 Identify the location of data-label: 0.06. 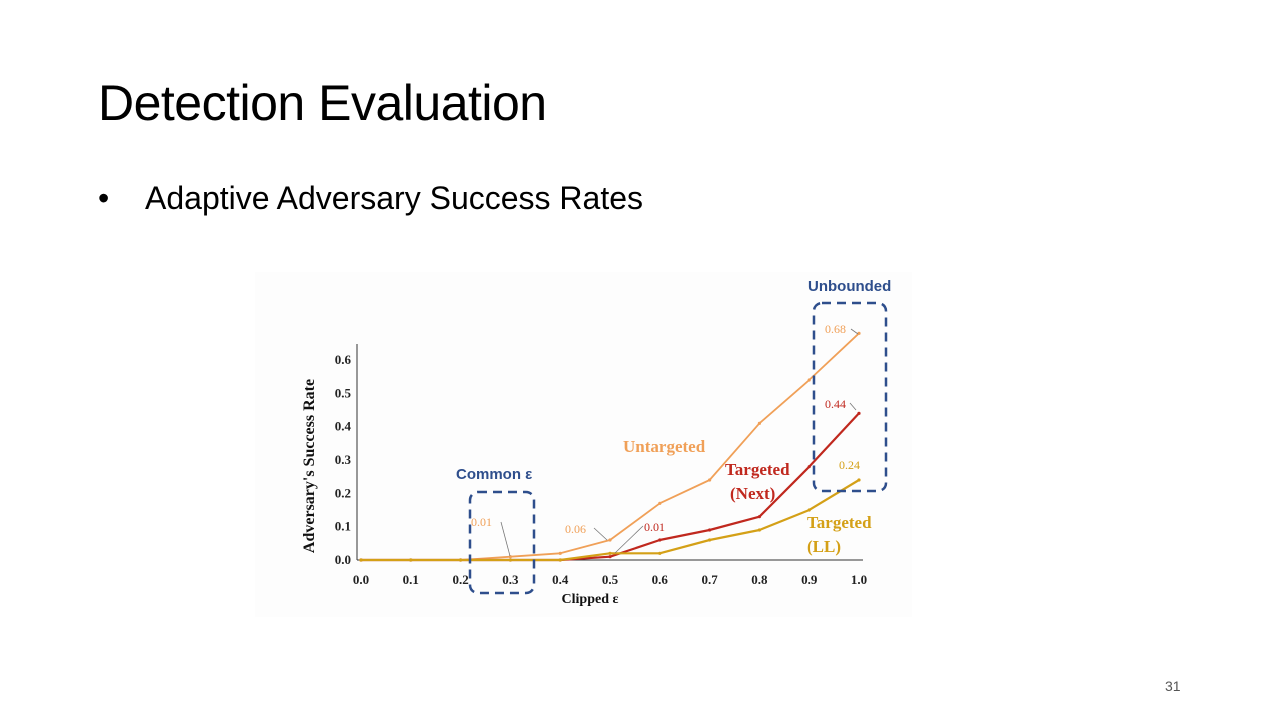
(575, 529).